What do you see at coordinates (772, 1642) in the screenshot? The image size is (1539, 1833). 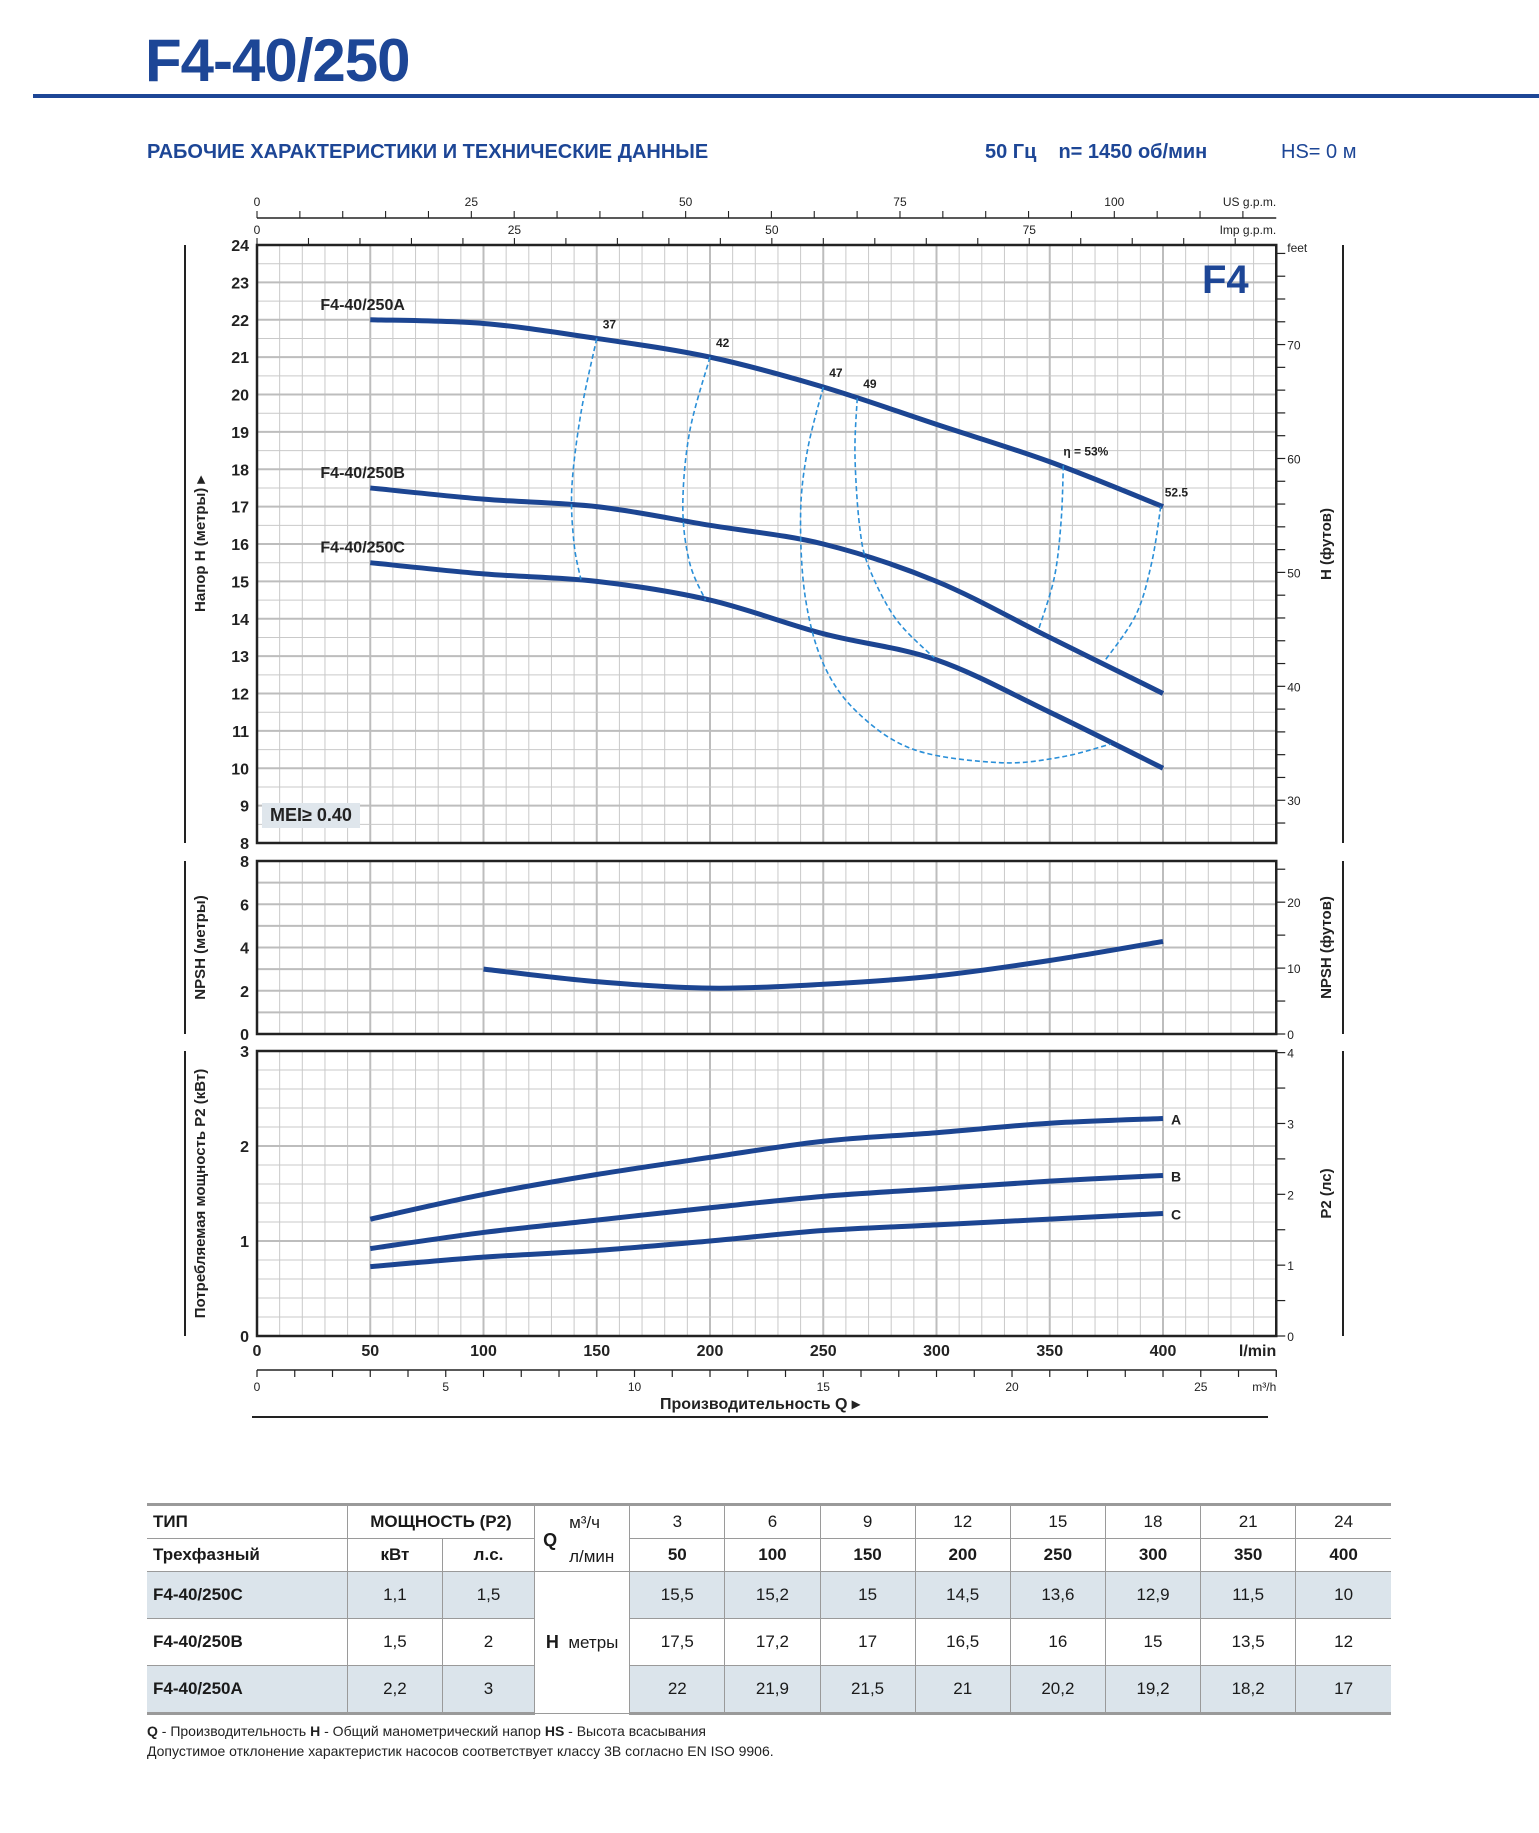 I see `head-value: 17,2` at bounding box center [772, 1642].